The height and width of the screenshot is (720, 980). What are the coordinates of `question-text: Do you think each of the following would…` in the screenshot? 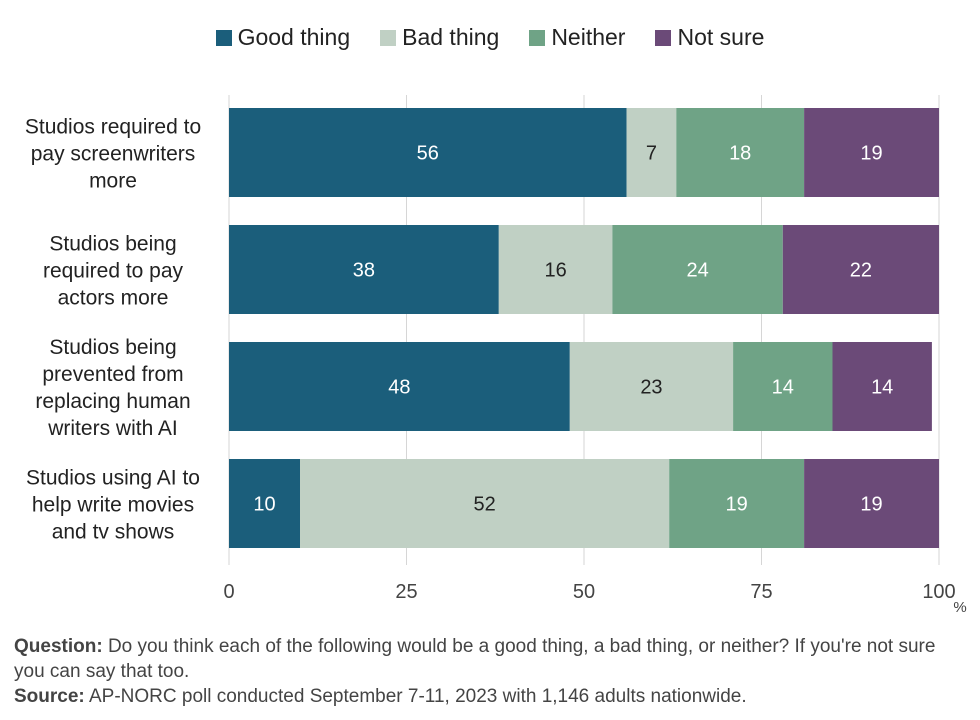 It's located at (475, 659).